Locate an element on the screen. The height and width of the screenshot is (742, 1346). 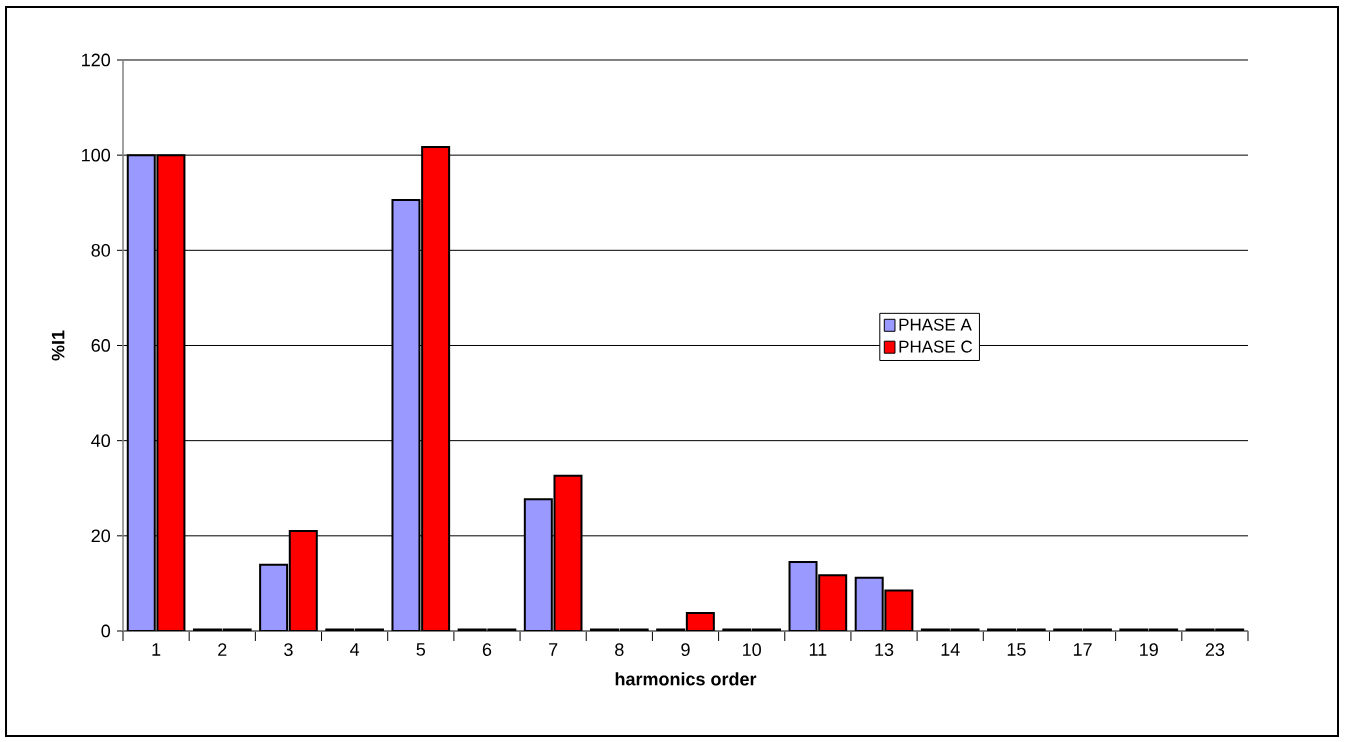
x-tick-label: 8 is located at coordinates (619, 649).